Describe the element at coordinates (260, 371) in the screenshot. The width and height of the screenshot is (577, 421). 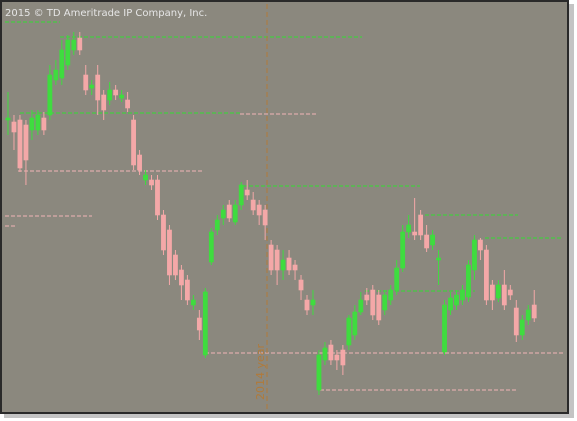
I see `year-label: 2014 year` at that location.